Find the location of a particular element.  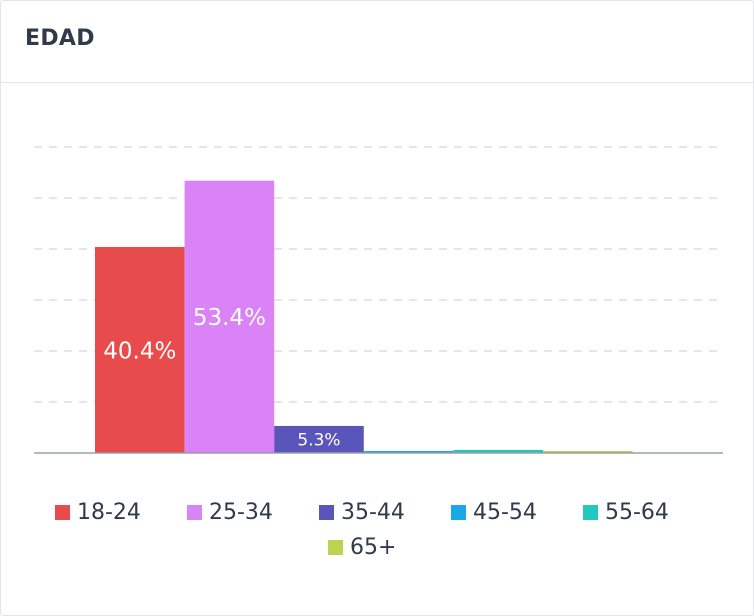

value-label-25-34: 53.4% is located at coordinates (229, 318).